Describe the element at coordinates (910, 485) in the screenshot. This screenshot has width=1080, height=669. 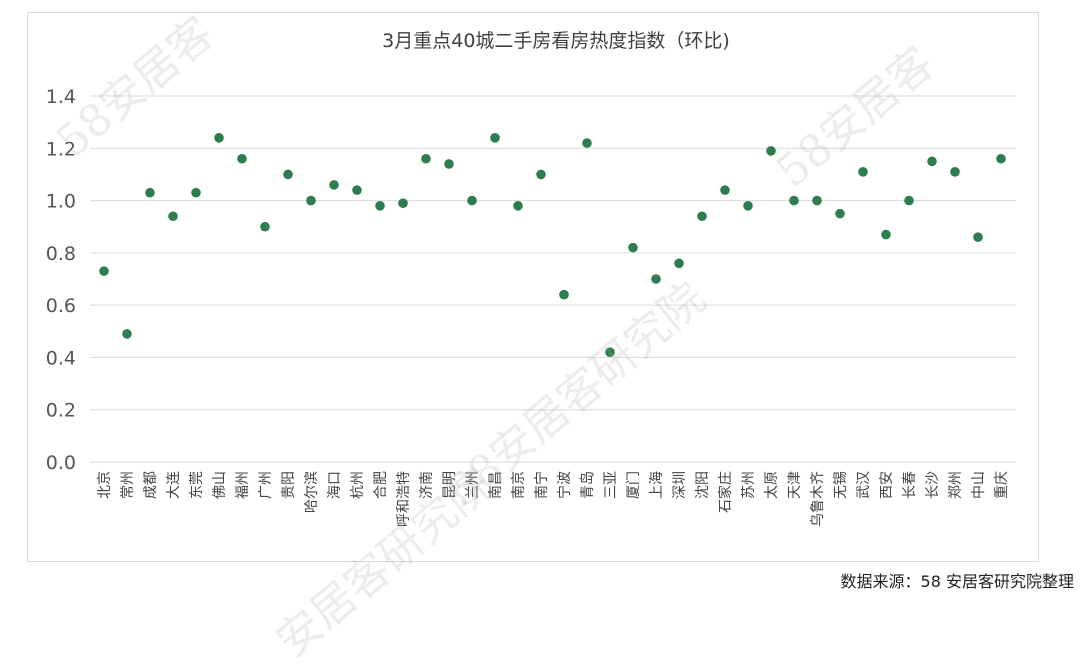
I see `x-tick-label: 长春` at that location.